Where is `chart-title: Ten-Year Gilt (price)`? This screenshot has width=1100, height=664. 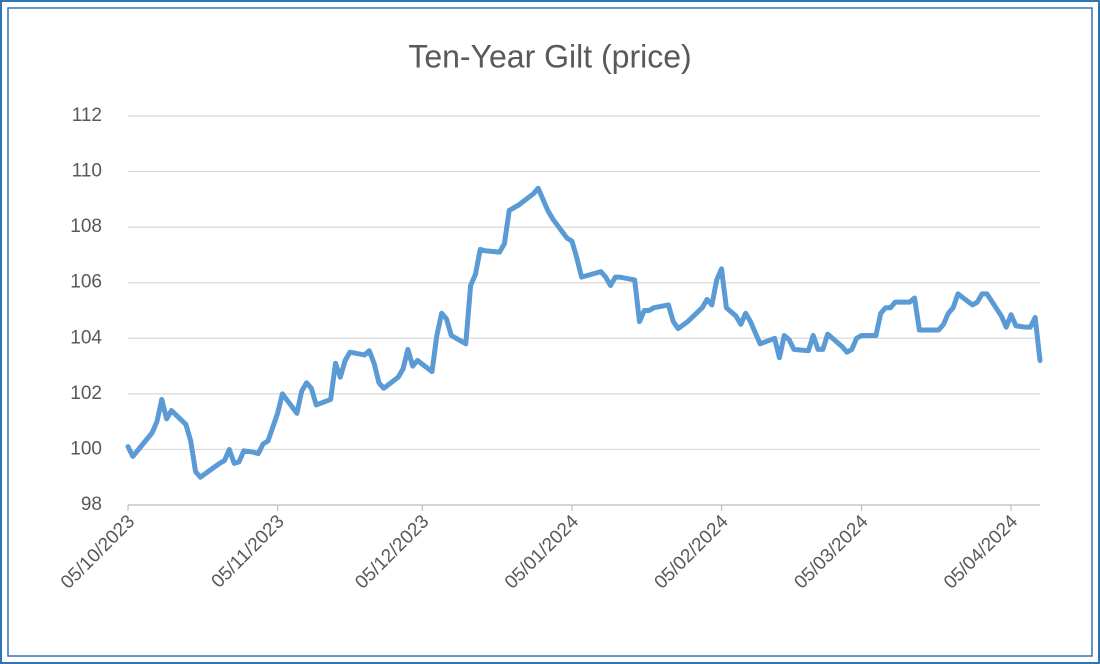
chart-title: Ten-Year Gilt (price) is located at coordinates (549, 56).